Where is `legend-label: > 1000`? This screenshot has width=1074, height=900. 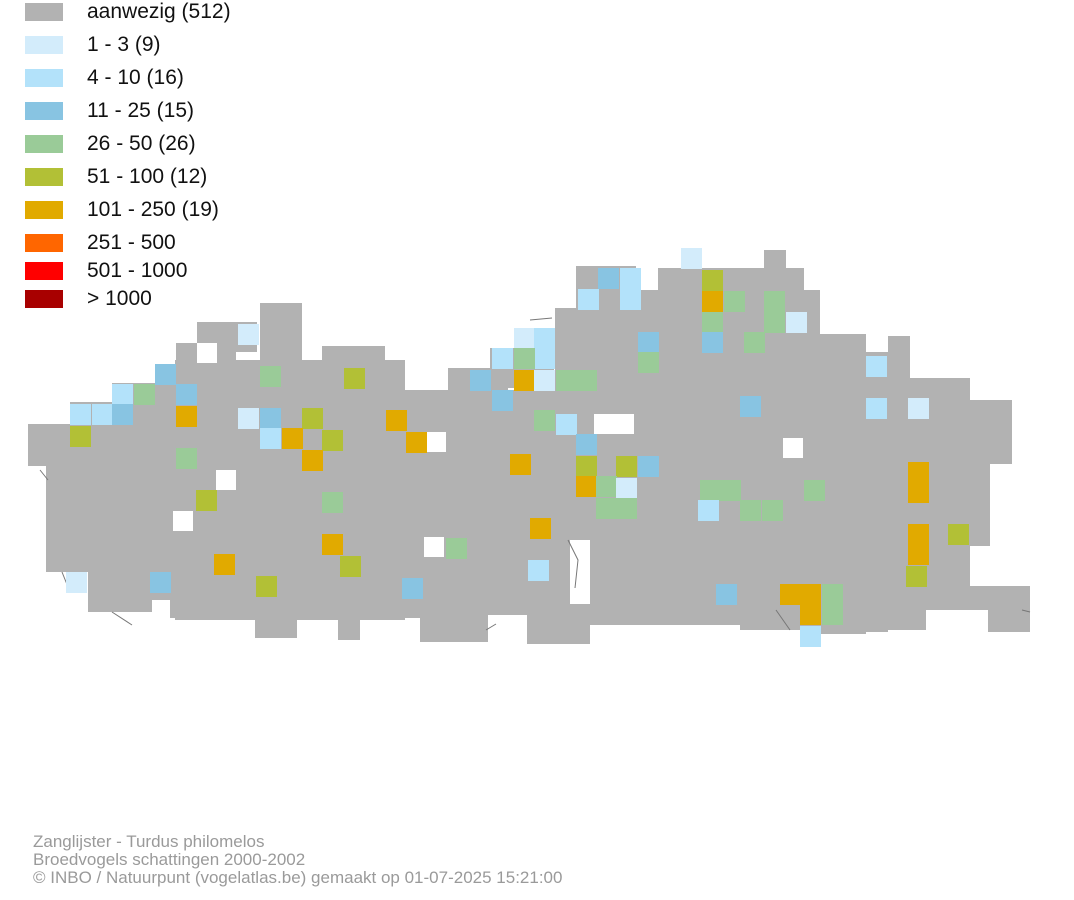 legend-label: > 1000 is located at coordinates (119, 298).